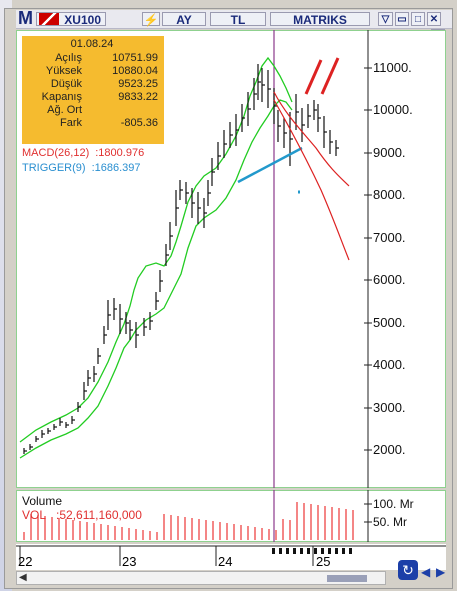  What do you see at coordinates (402, 19) in the screenshot?
I see `minimize-icon: ▭` at bounding box center [402, 19].